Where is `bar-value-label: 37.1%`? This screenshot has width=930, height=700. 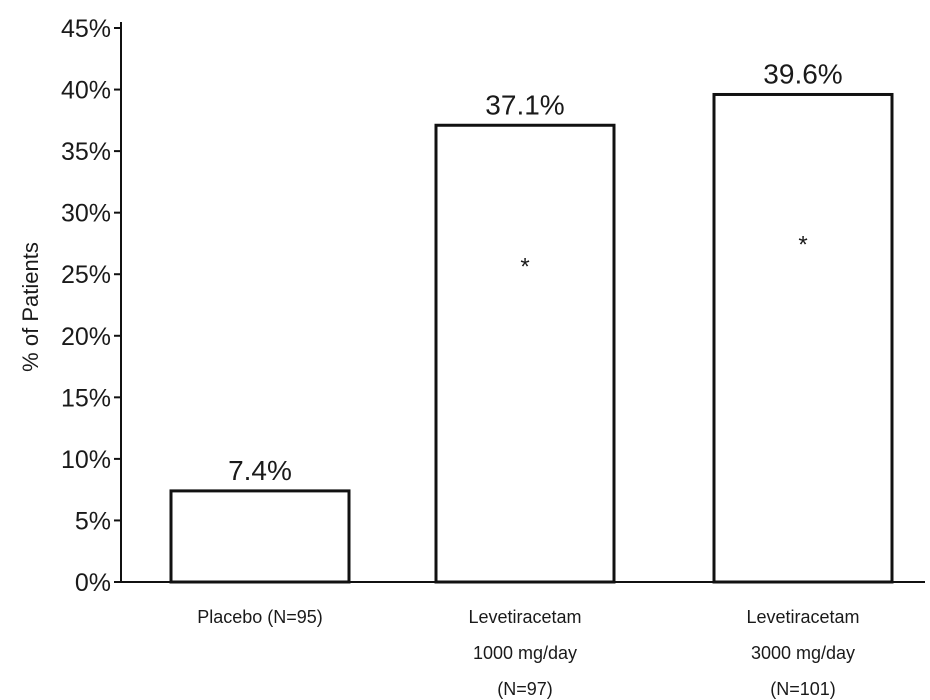
bar-value-label: 37.1% is located at coordinates (524, 104).